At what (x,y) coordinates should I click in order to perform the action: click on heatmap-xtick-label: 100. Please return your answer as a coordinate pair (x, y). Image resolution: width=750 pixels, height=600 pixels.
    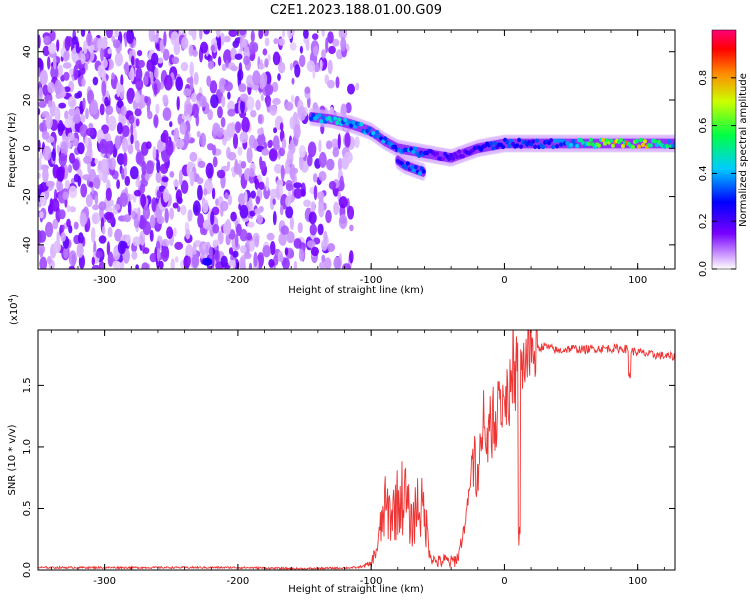
    Looking at the image, I should click on (637, 280).